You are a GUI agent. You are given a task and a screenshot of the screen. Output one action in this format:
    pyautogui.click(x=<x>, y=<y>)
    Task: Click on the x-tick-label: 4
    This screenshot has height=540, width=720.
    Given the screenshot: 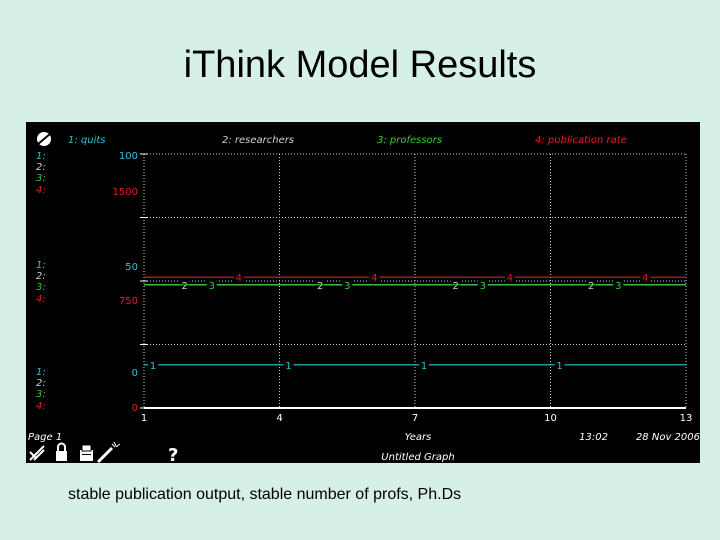 What is the action you would take?
    pyautogui.click(x=279, y=418)
    